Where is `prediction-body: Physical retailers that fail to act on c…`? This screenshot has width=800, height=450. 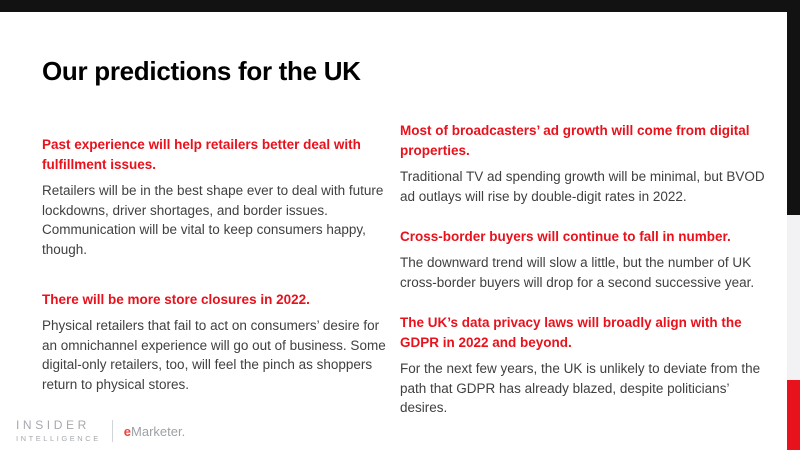 prediction-body: Physical retailers that fail to act on c… is located at coordinates (214, 355).